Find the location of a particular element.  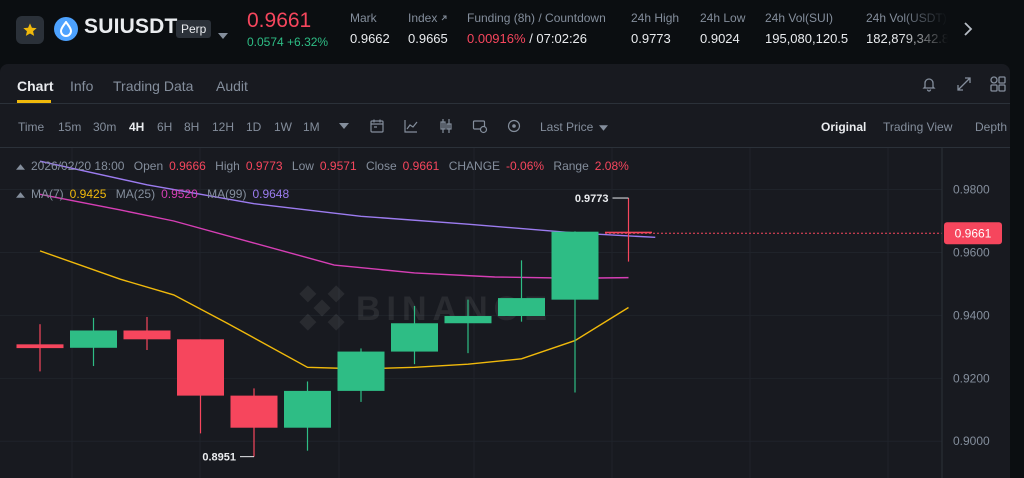

range-value: 2.08% is located at coordinates (611, 166).